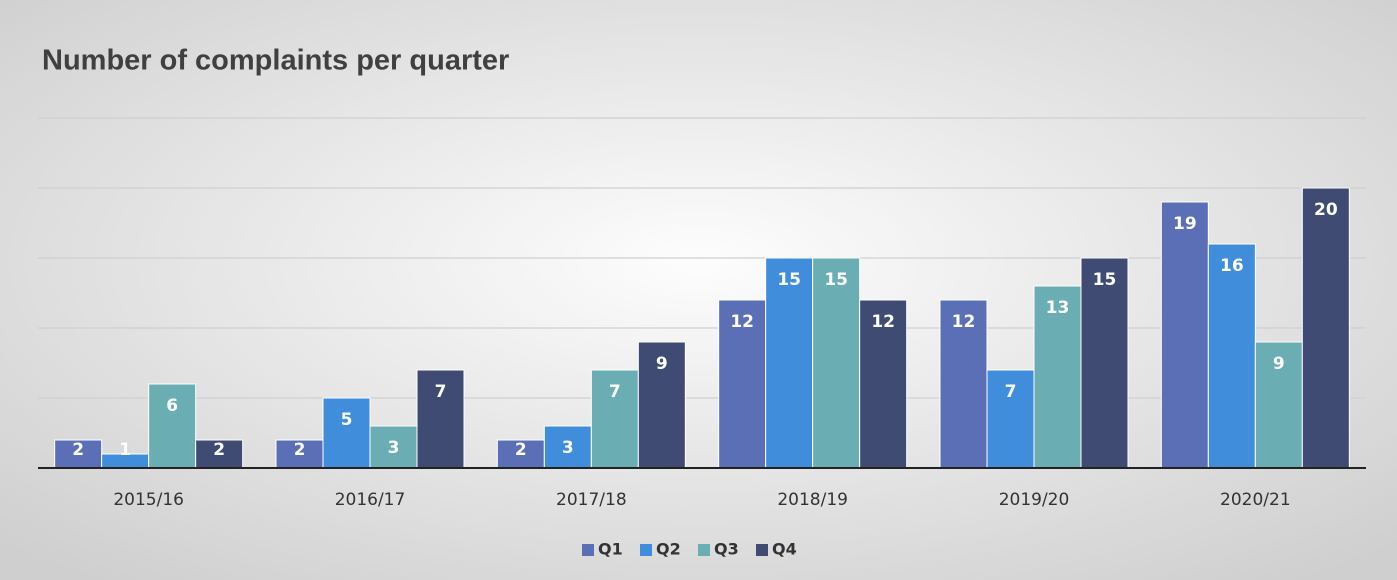 This screenshot has width=1397, height=580. Describe the element at coordinates (1058, 308) in the screenshot. I see `data-label: 13` at that location.